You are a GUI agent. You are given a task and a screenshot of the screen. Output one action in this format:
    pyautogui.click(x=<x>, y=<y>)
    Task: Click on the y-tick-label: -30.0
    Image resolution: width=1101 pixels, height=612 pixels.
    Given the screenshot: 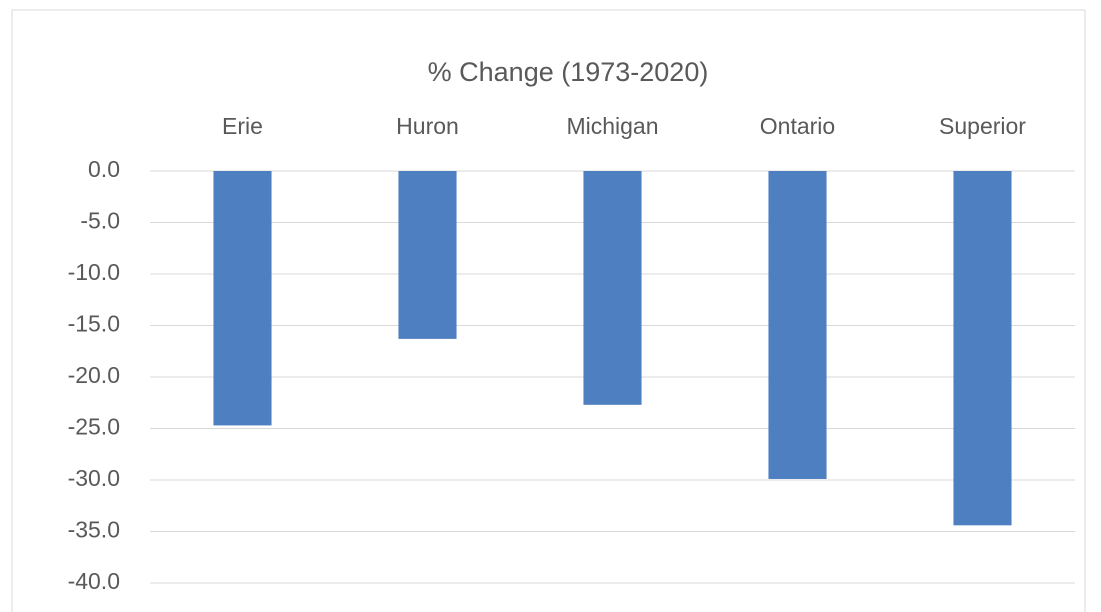 What is the action you would take?
    pyautogui.click(x=94, y=478)
    